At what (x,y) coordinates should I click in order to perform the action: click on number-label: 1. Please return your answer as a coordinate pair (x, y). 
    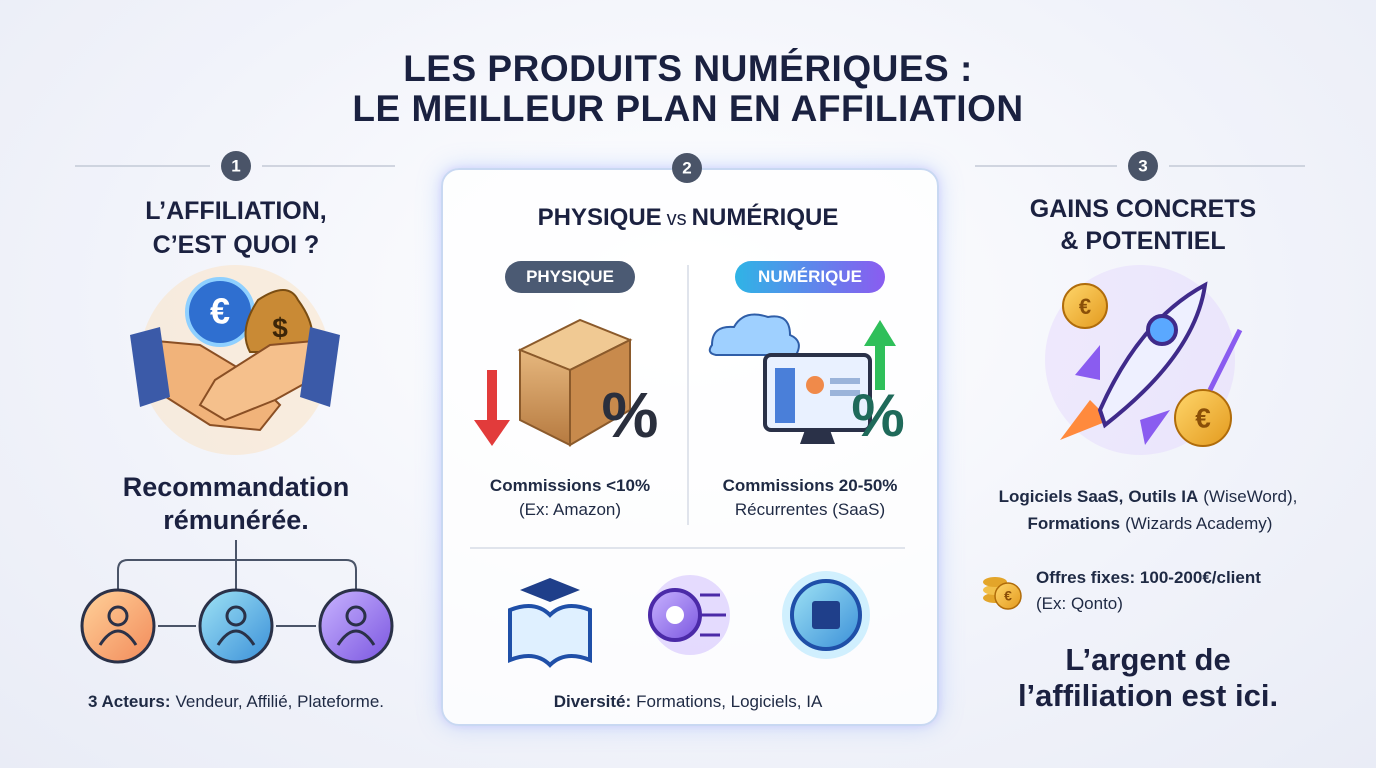
    Looking at the image, I should click on (235, 165).